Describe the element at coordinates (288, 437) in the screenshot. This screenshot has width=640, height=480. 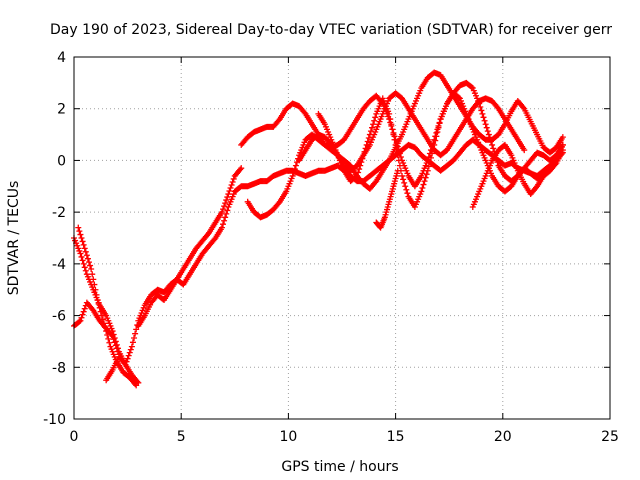
I see `x-tick-label: 10` at that location.